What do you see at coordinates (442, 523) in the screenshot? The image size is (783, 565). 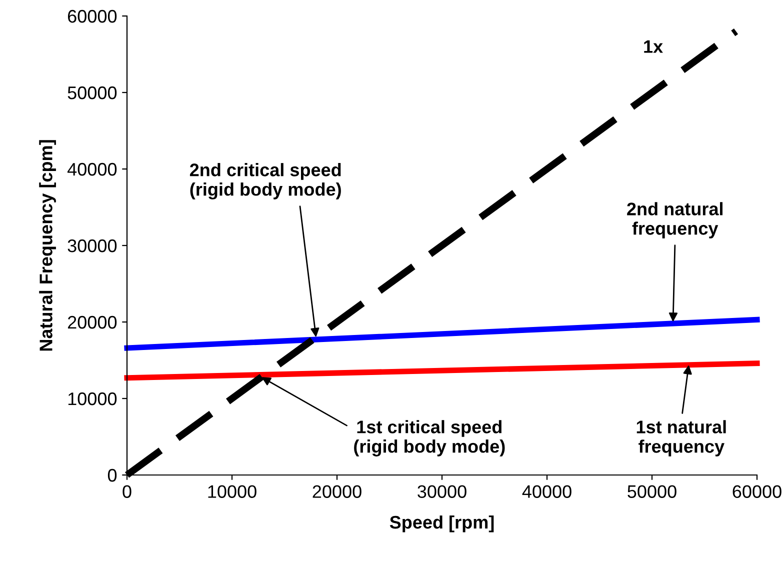 I see `x-axis-title: Speed [rpm]` at bounding box center [442, 523].